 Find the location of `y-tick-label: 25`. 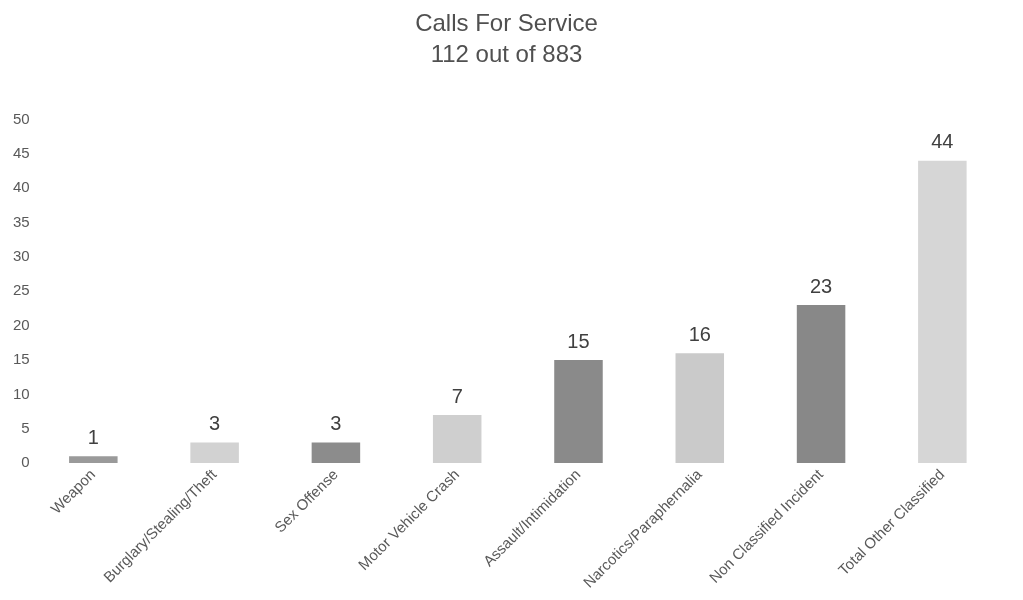

y-tick-label: 25 is located at coordinates (21, 290).